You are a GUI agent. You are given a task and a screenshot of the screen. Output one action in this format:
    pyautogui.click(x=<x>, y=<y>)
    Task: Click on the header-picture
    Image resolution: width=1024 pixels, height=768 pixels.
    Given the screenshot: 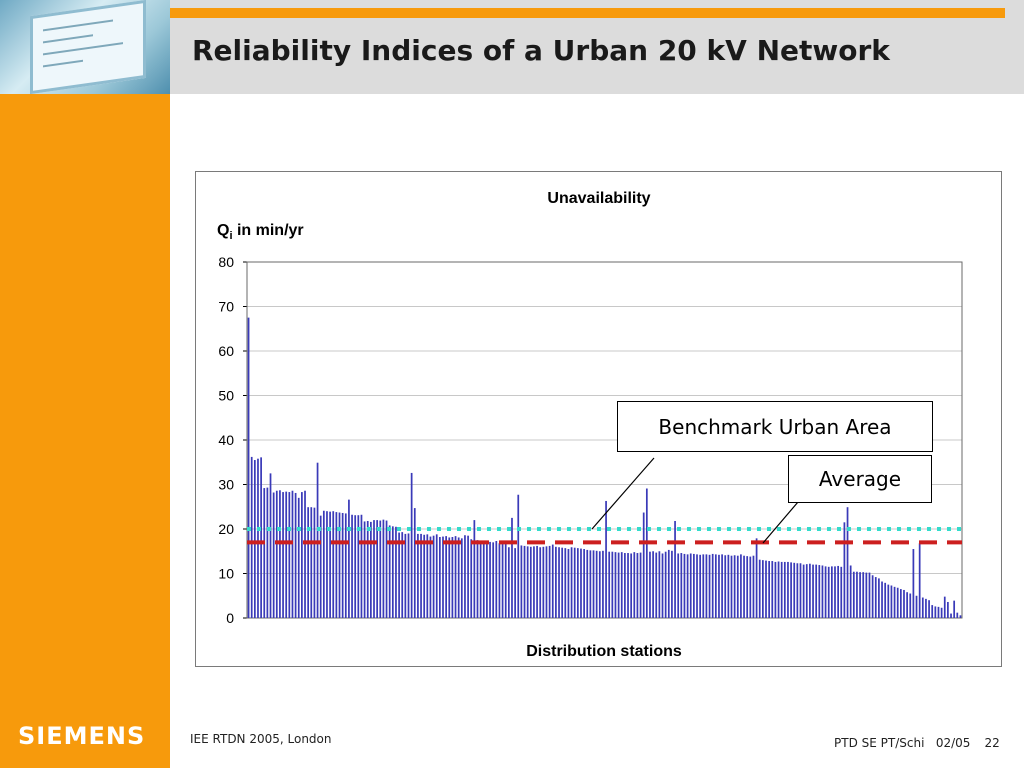 What is the action you would take?
    pyautogui.click(x=85, y=47)
    